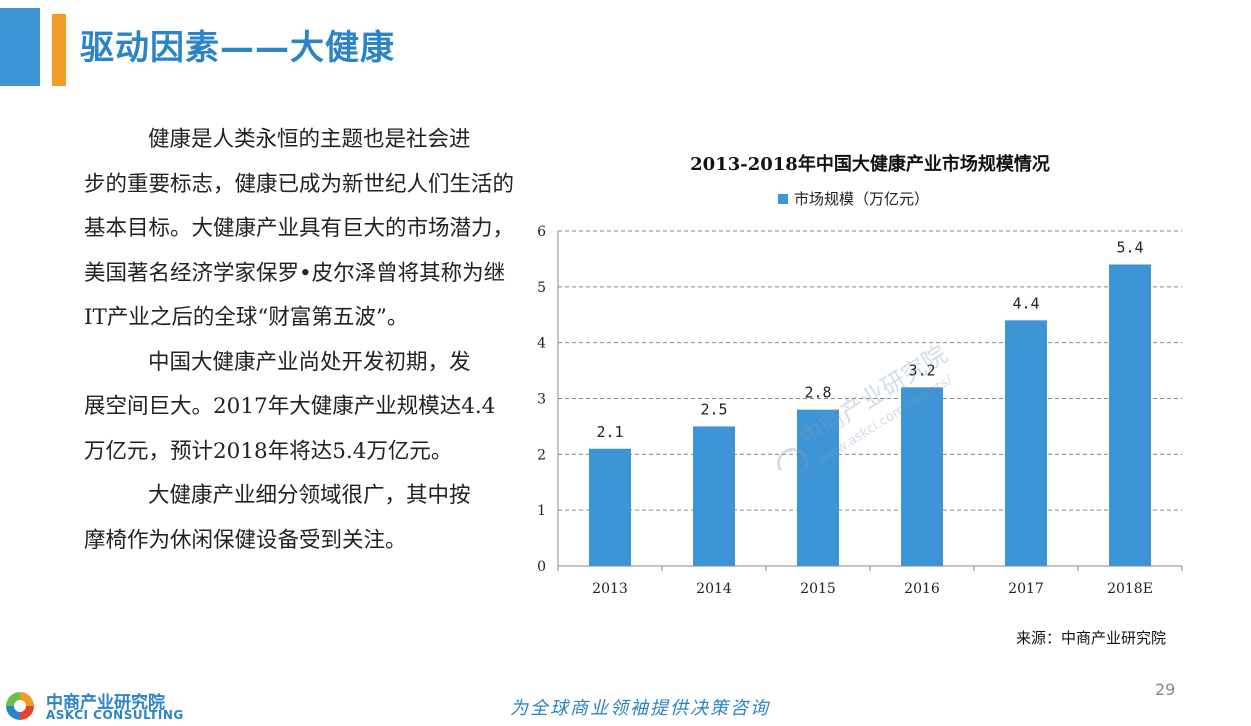 This screenshot has width=1251, height=726. Describe the element at coordinates (1091, 638) in the screenshot. I see `source-note: 来源：中商产业研究院` at that location.